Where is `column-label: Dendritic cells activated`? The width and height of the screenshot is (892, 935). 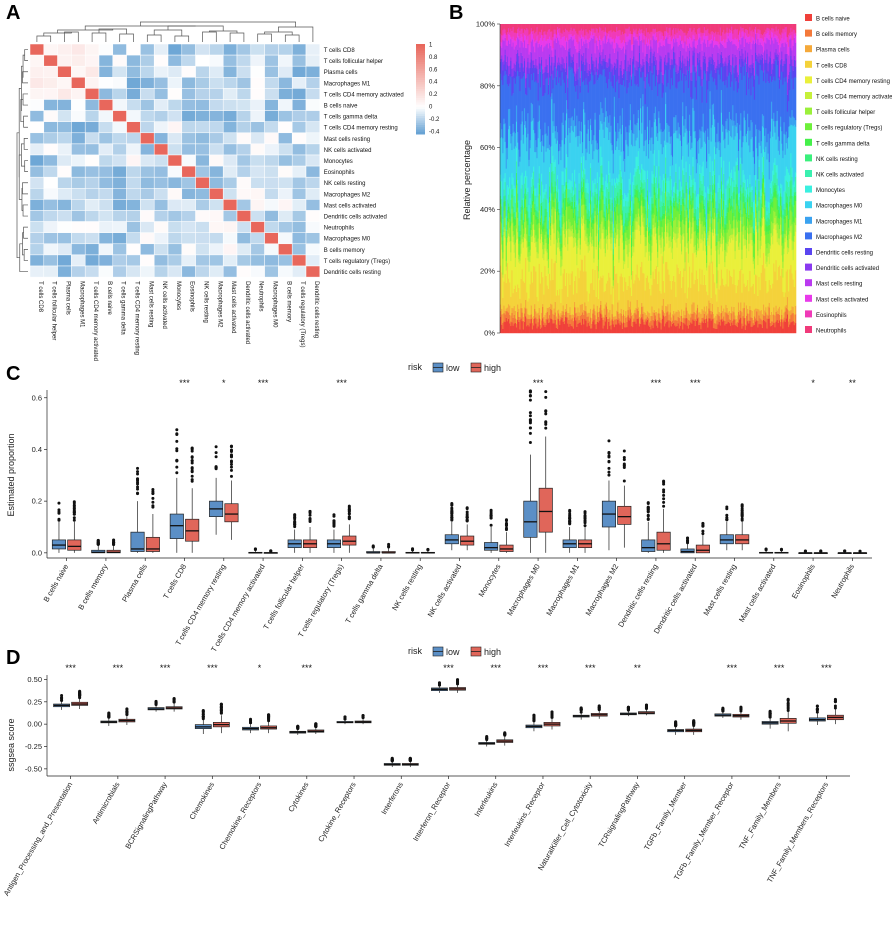
column-label: Dendritic cells activated is located at coordinates (247, 312).